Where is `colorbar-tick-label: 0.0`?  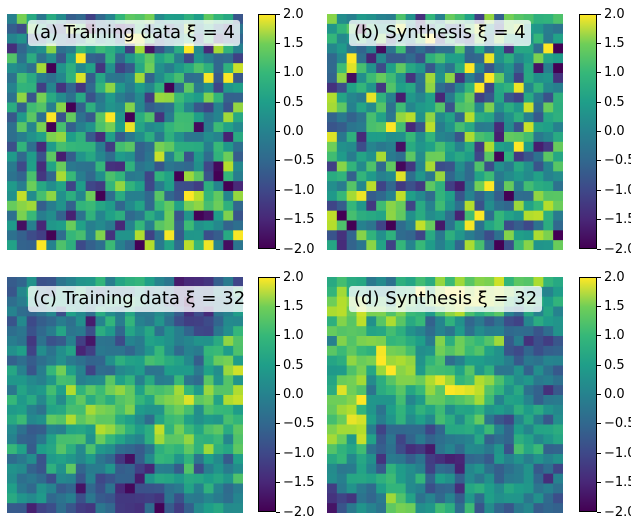 colorbar-tick-label: 0.0 is located at coordinates (293, 394).